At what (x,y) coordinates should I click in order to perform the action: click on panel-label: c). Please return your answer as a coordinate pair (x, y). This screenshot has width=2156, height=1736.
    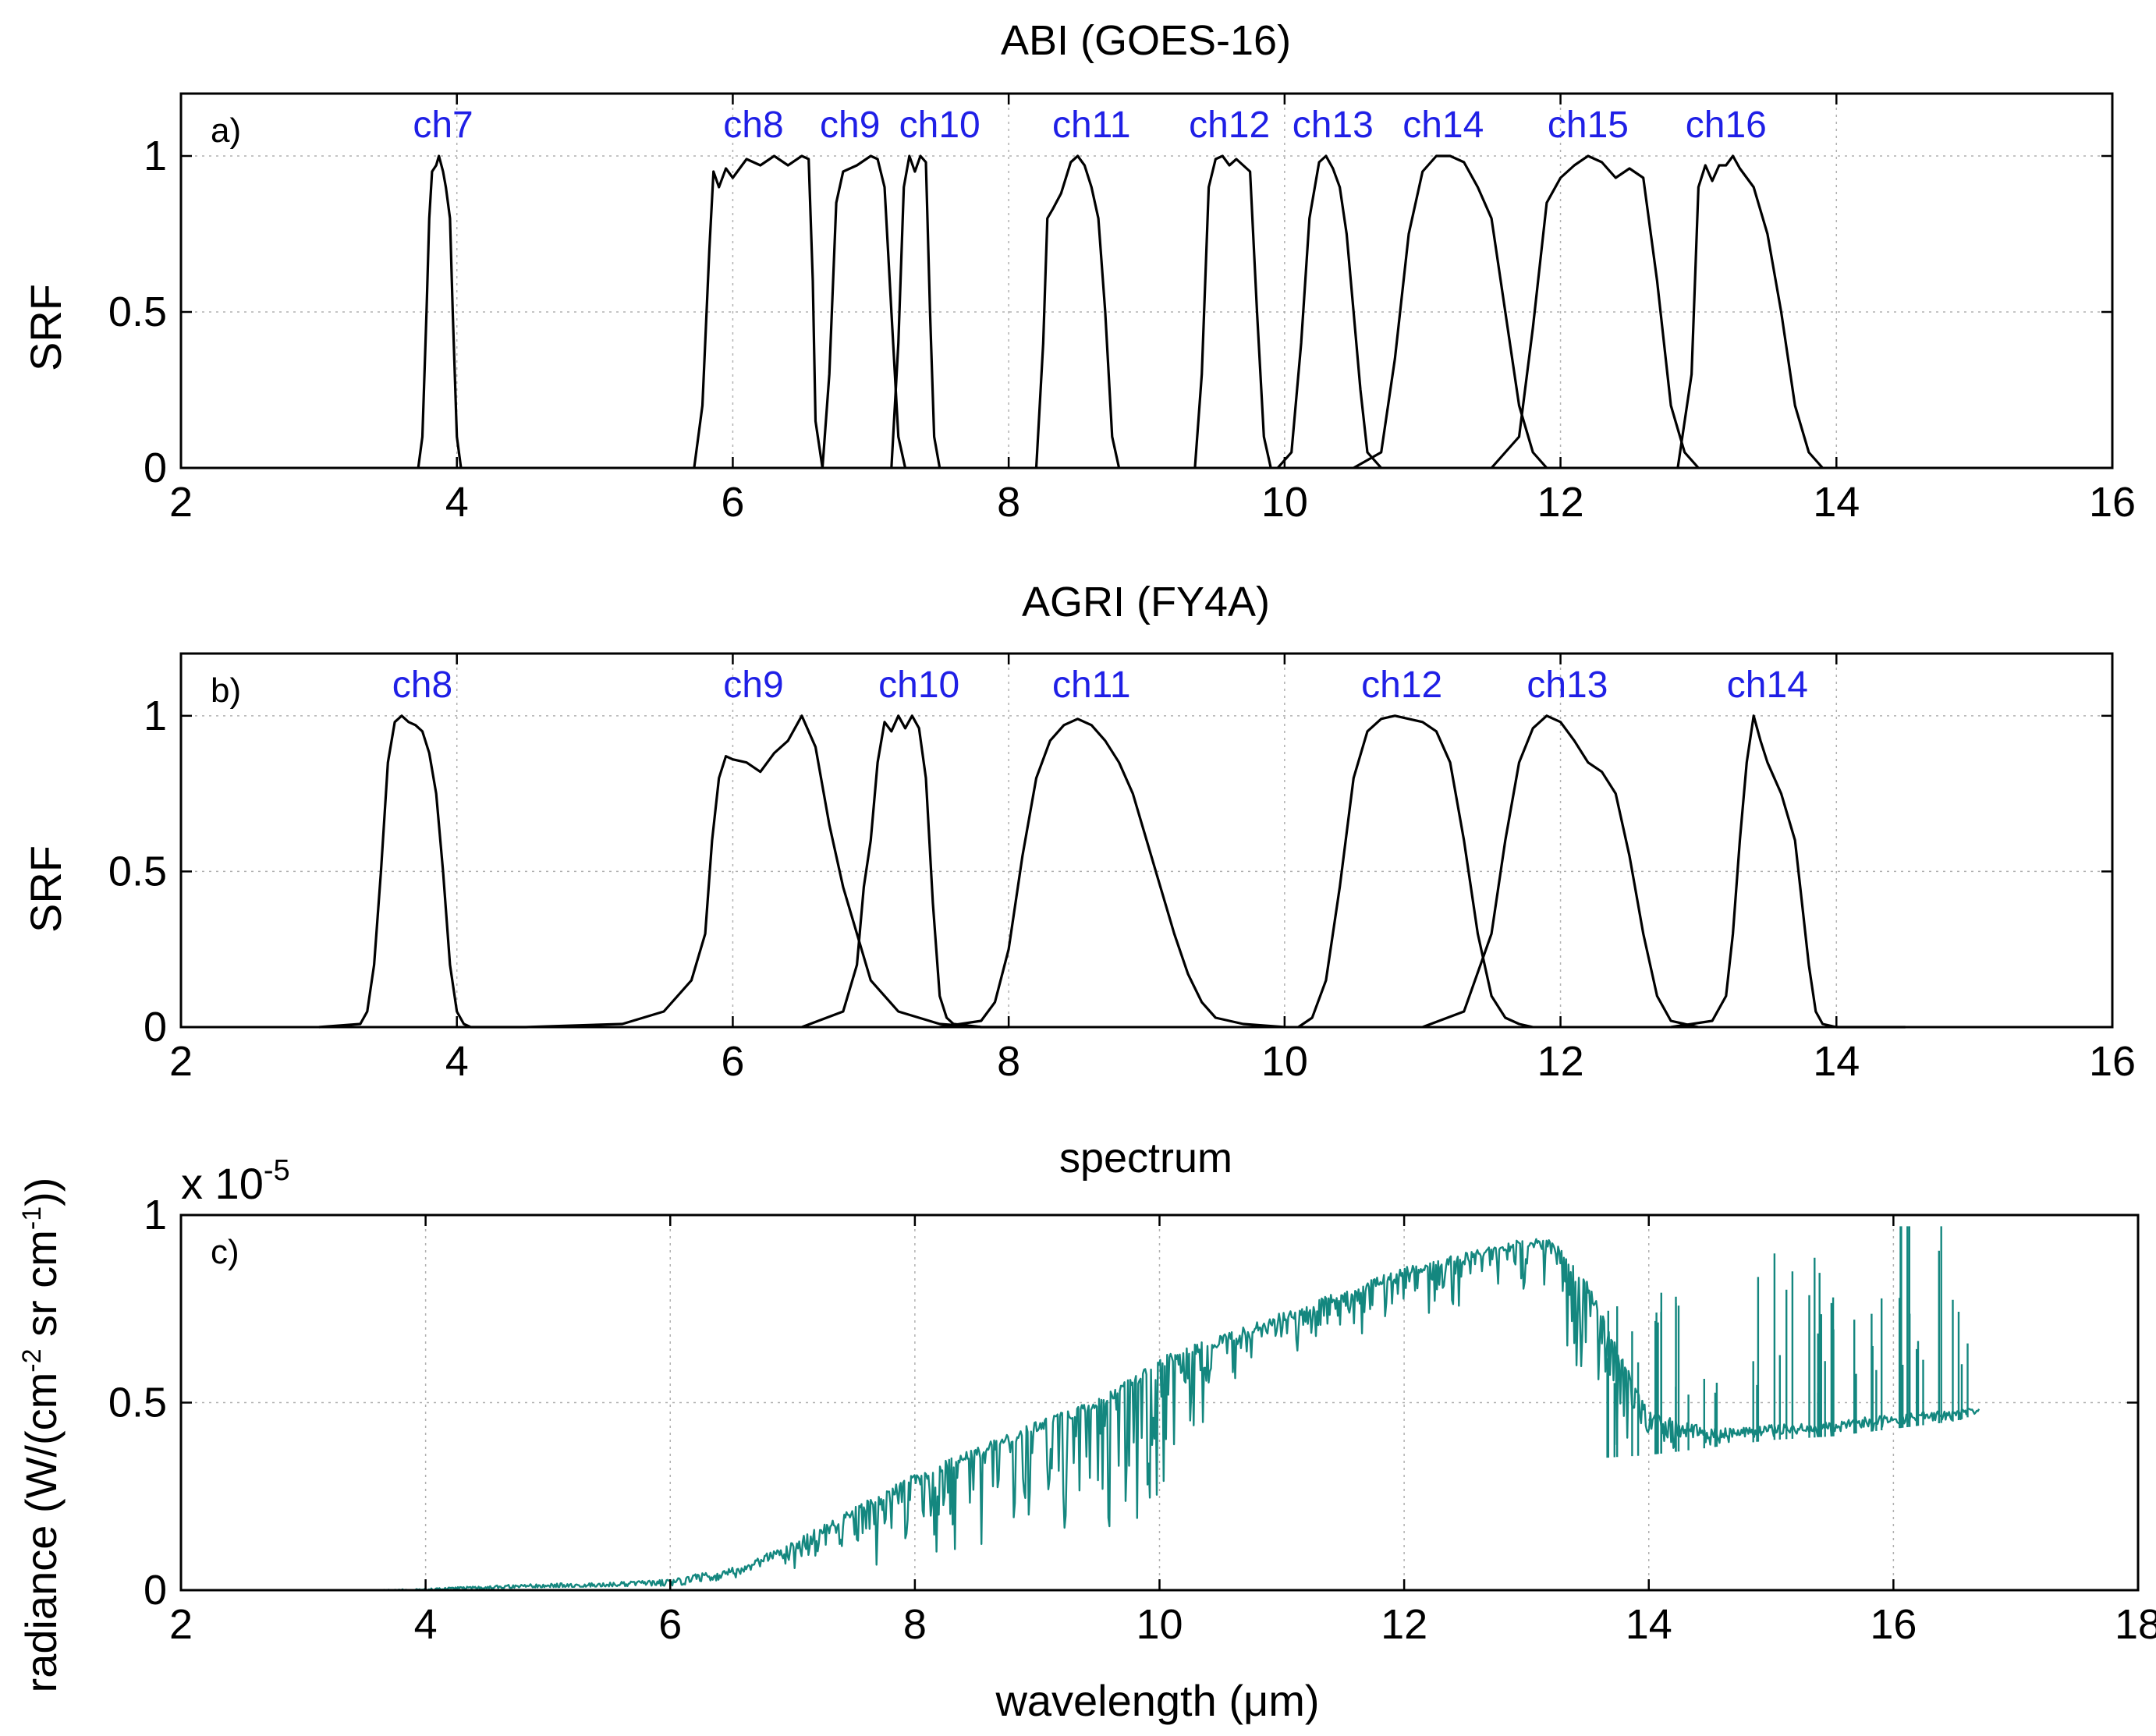
    Looking at the image, I should click on (225, 1252).